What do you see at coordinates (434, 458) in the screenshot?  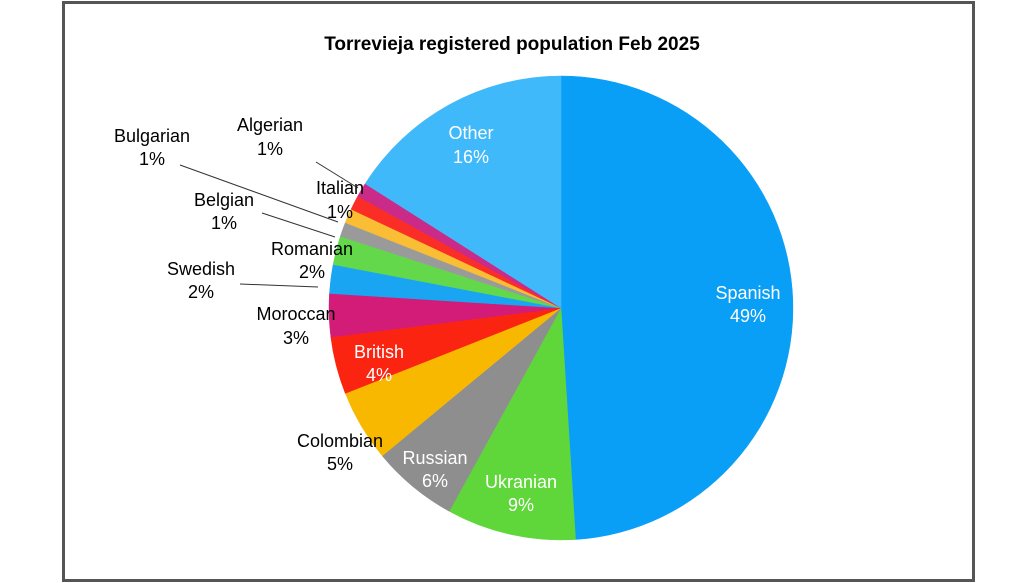 I see `slice-label-russian: Russian` at bounding box center [434, 458].